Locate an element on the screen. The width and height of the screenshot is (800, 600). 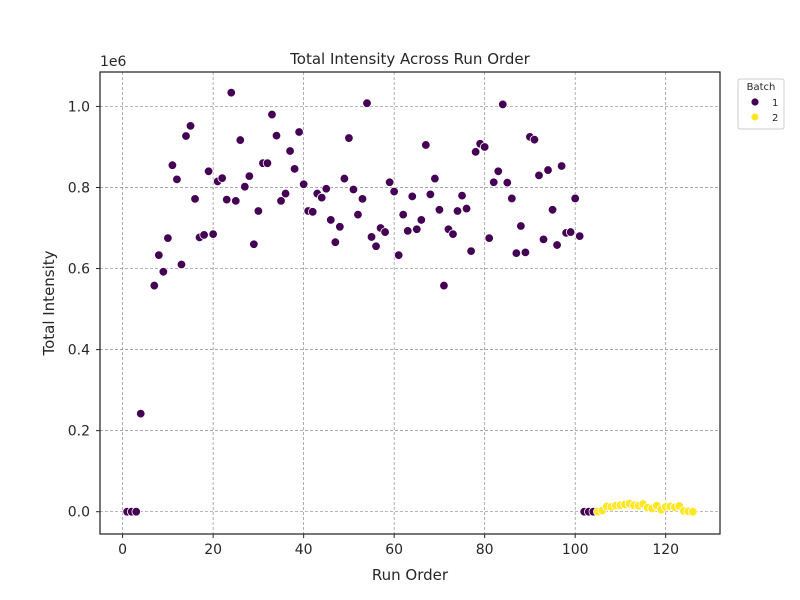
y-axis-ticks: 0.0 0.2 0.4 0.6 0.8 1.0 is located at coordinates (84, 310).